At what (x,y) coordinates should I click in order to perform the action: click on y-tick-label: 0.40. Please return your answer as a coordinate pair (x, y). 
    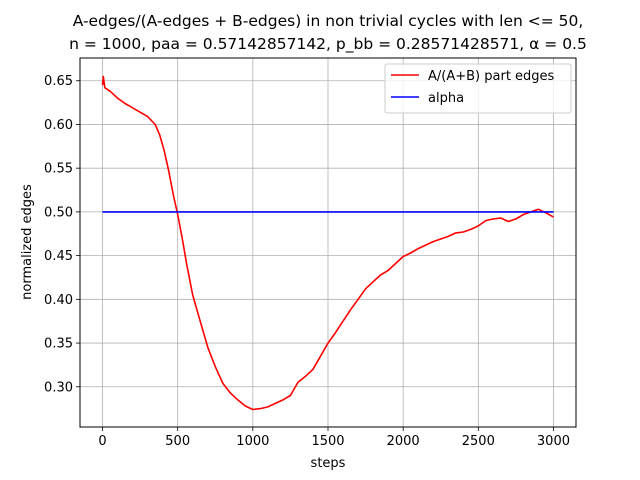
    Looking at the image, I should click on (58, 300).